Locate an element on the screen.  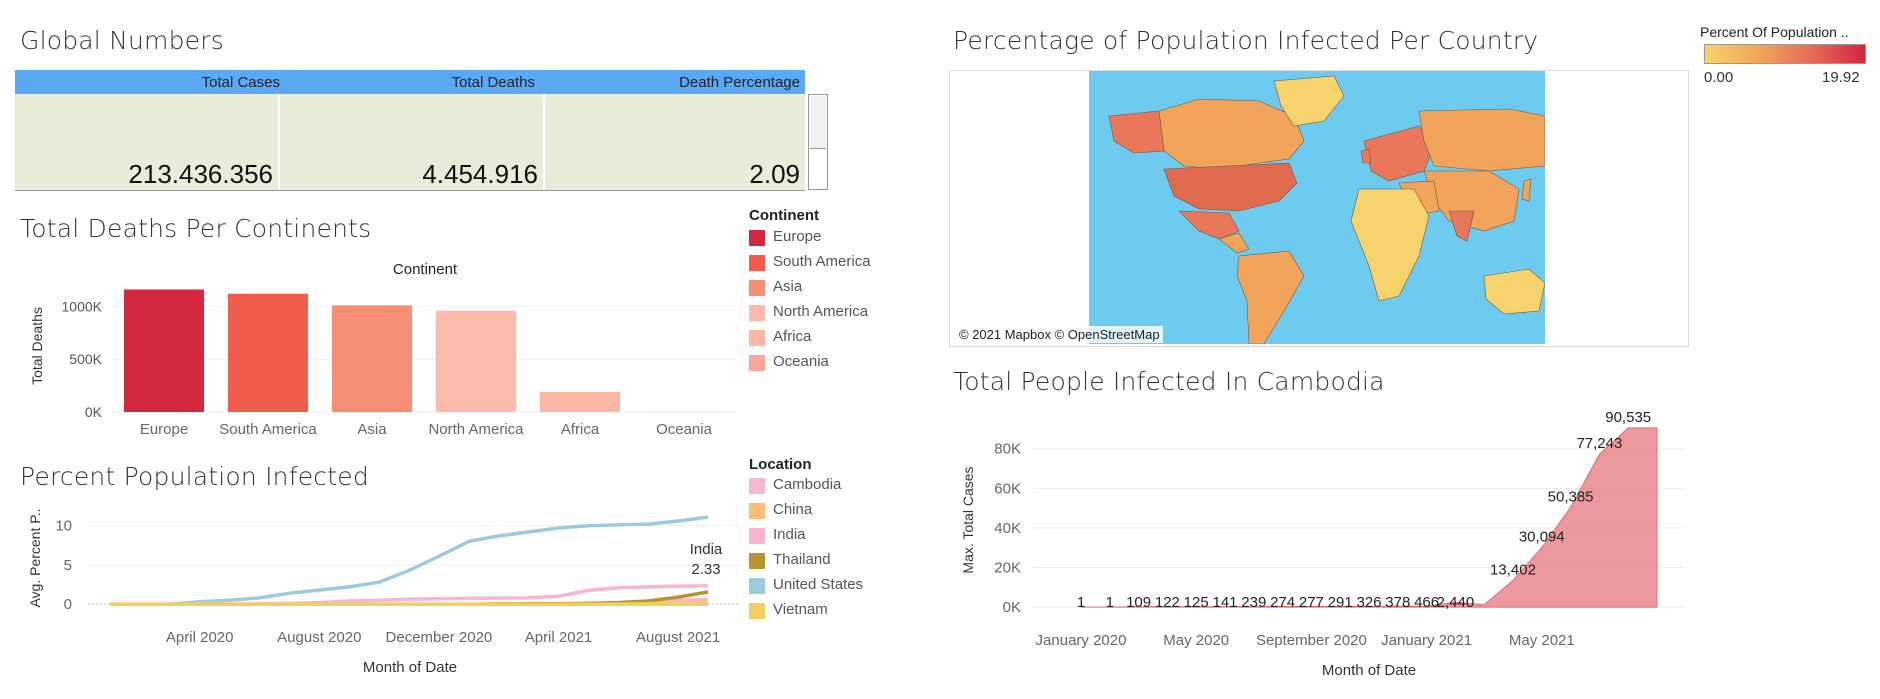
area-data-label: 274 is located at coordinates (1282, 602).